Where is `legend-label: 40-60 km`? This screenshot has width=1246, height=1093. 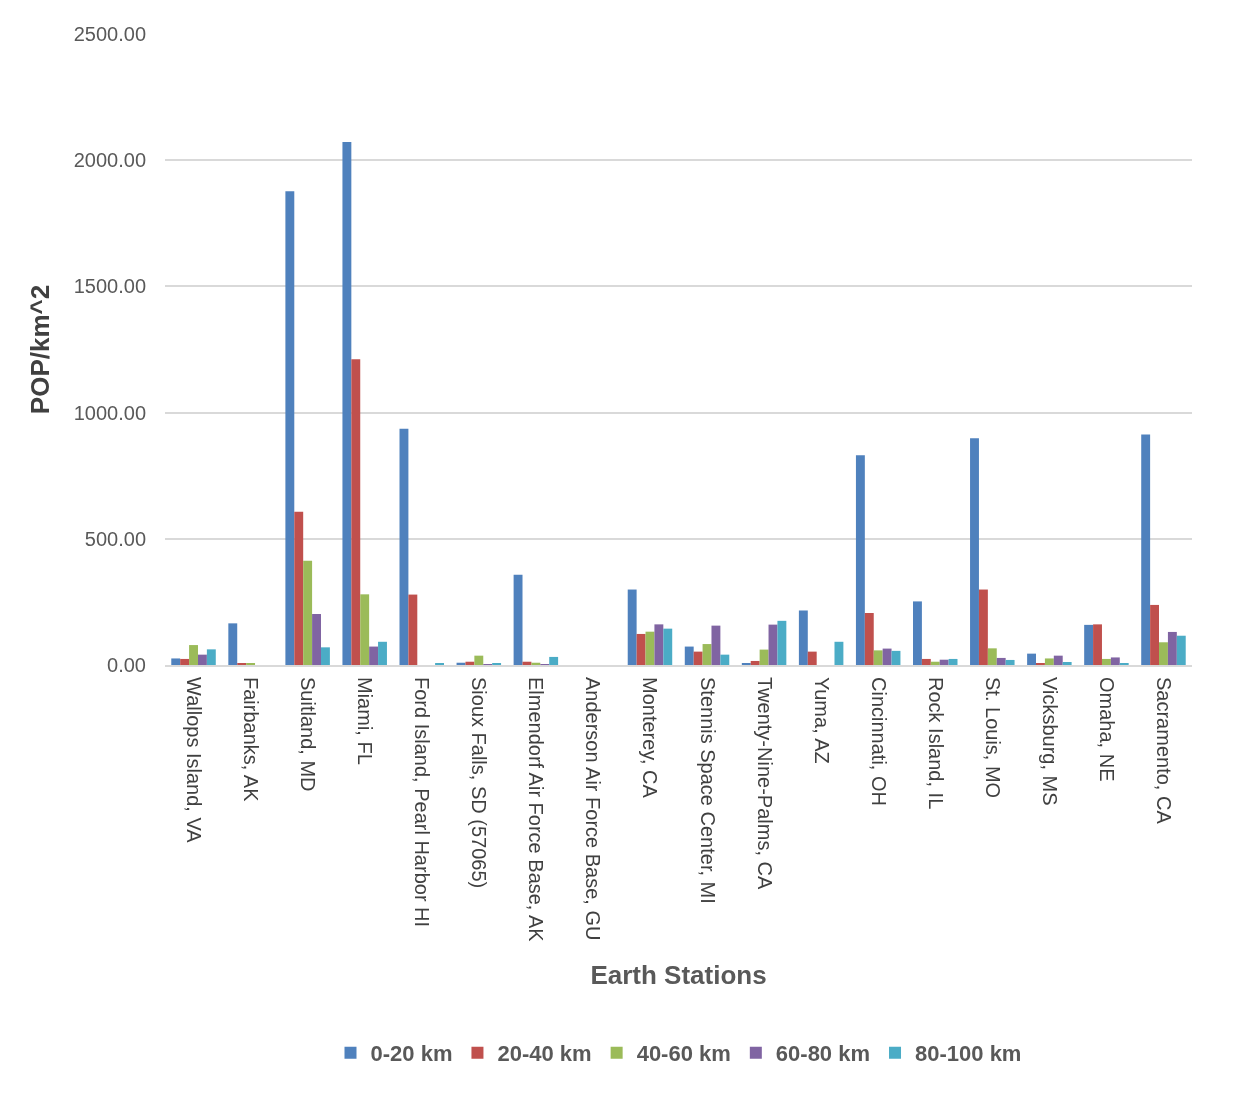
legend-label: 40-60 km is located at coordinates (683, 1054).